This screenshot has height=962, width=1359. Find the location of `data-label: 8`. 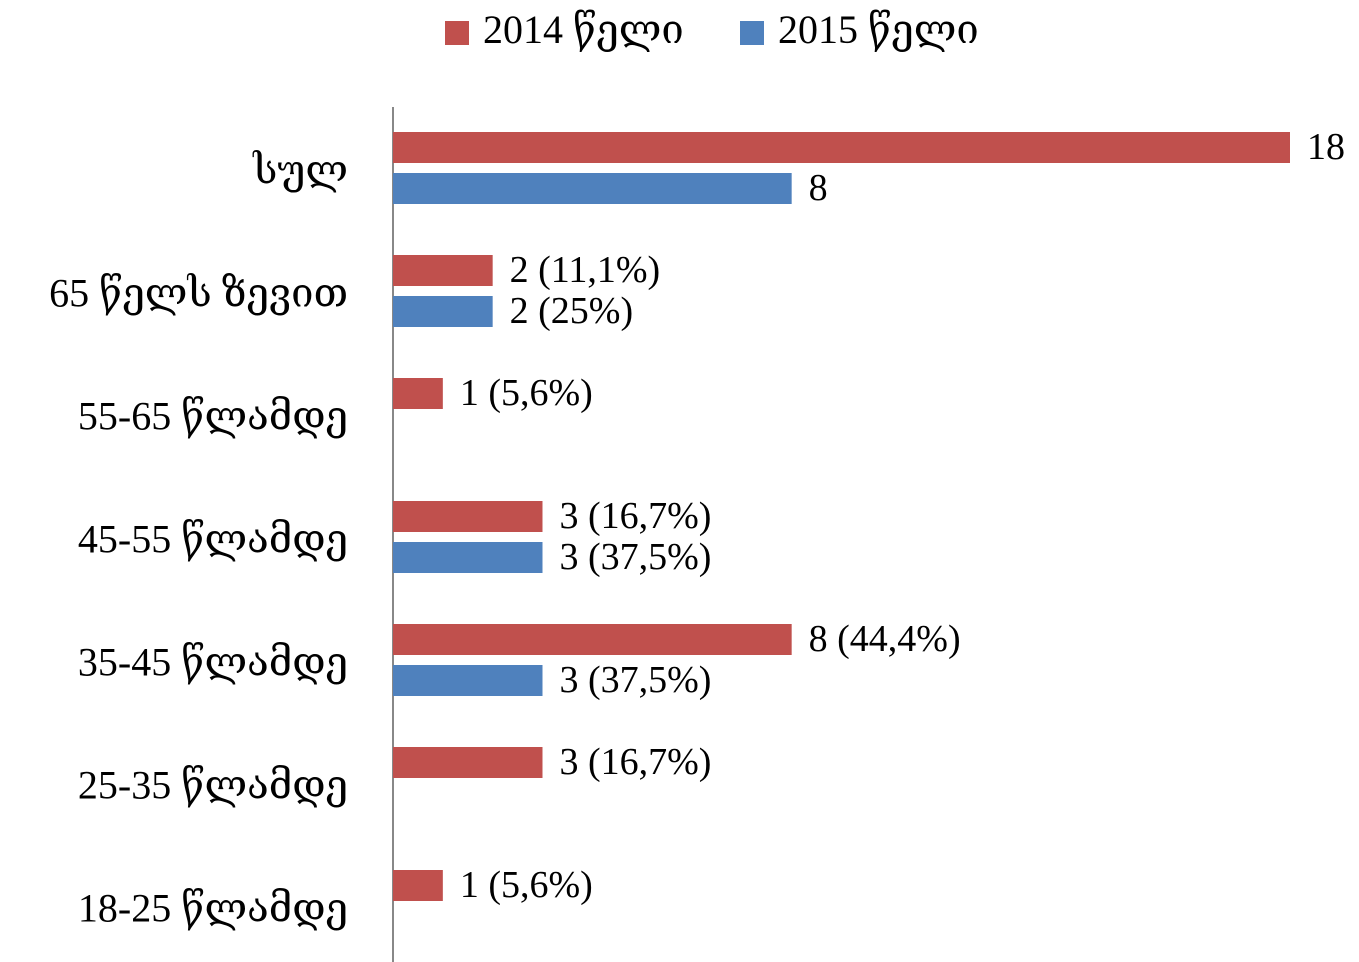

data-label: 8 is located at coordinates (818, 188).